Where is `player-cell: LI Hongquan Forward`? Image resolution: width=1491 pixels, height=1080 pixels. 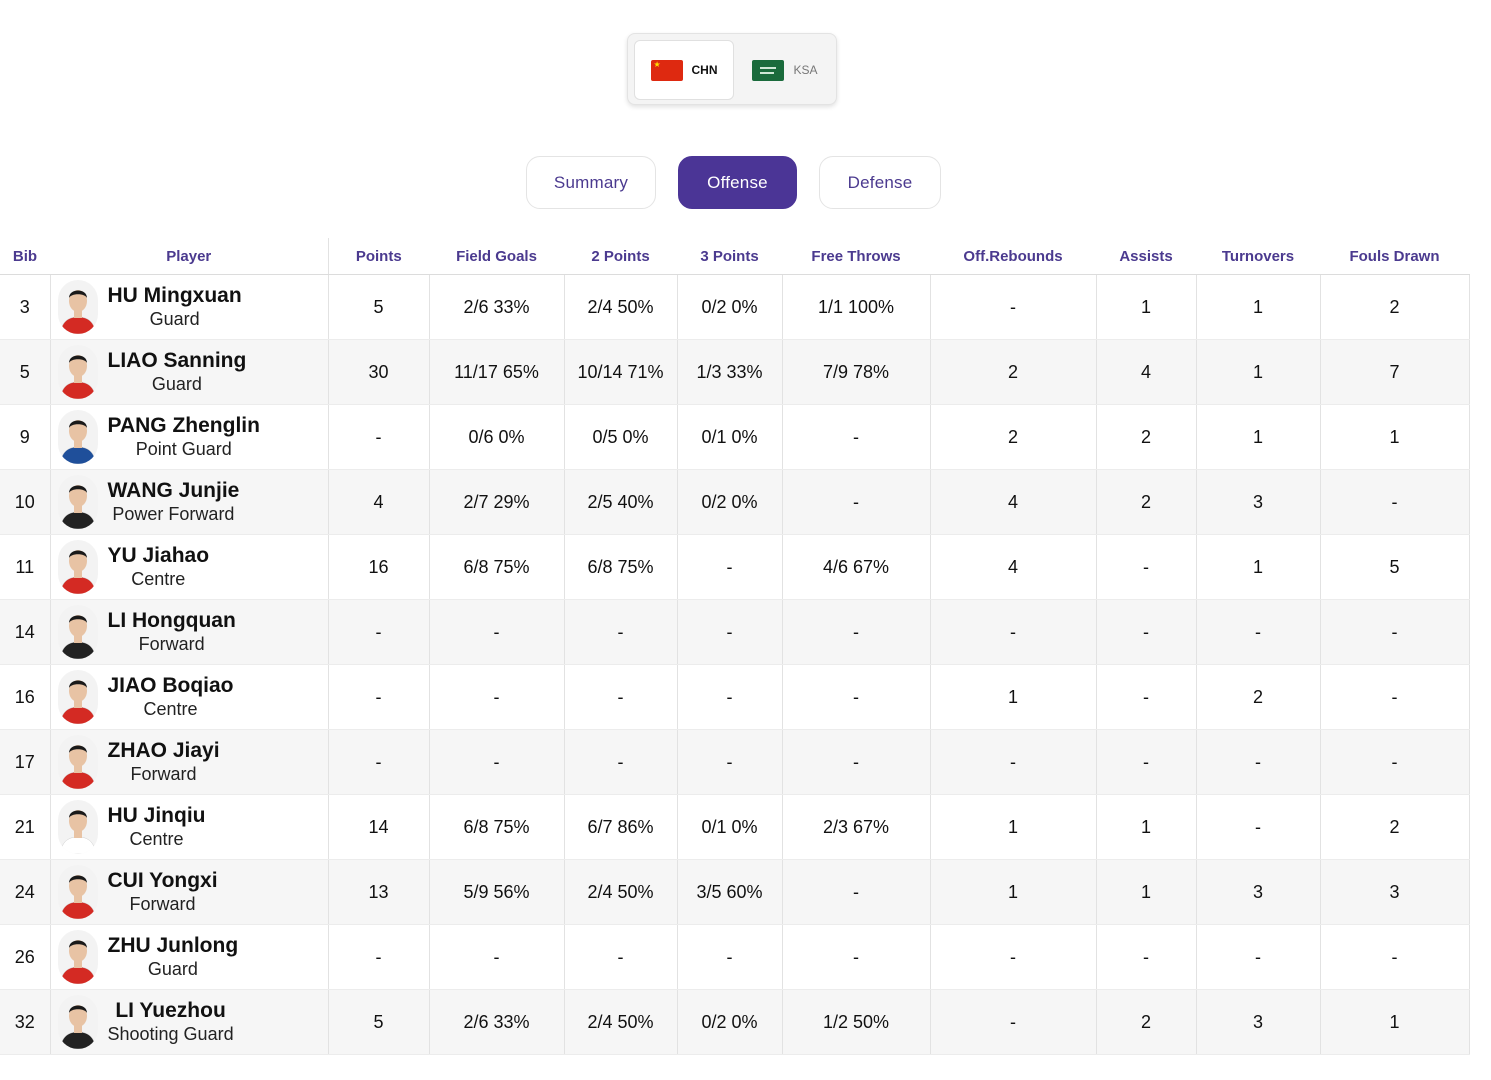
player-cell: LI Hongquan Forward is located at coordinates (189, 632).